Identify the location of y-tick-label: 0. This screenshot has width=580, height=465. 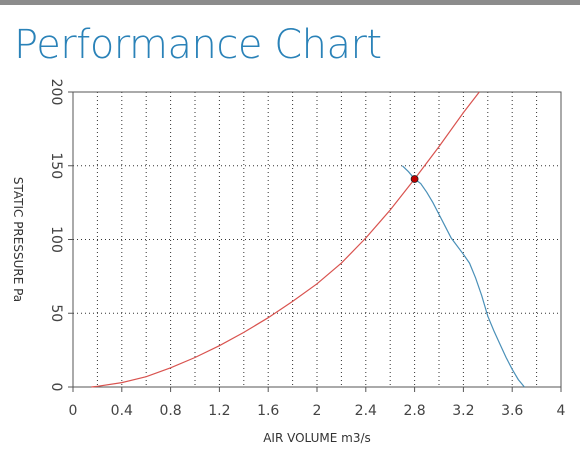
(56, 387).